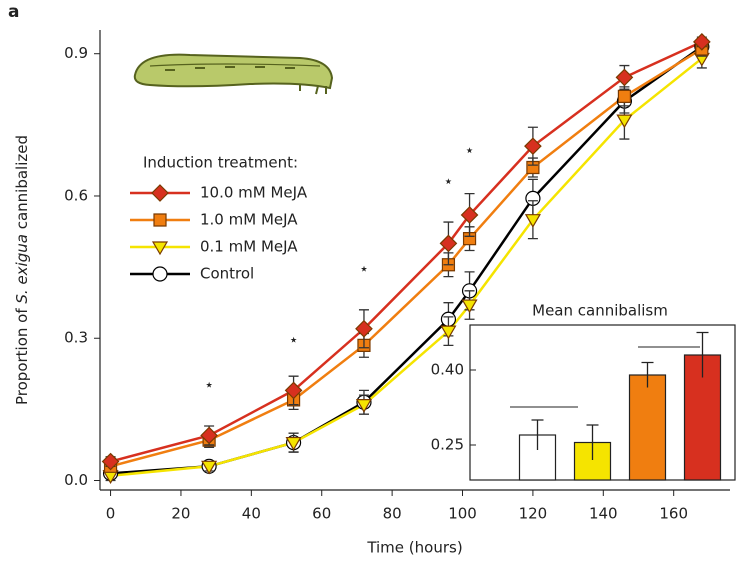  Describe the element at coordinates (76, 53) in the screenshot. I see `y-tick-label: 0.9` at that location.